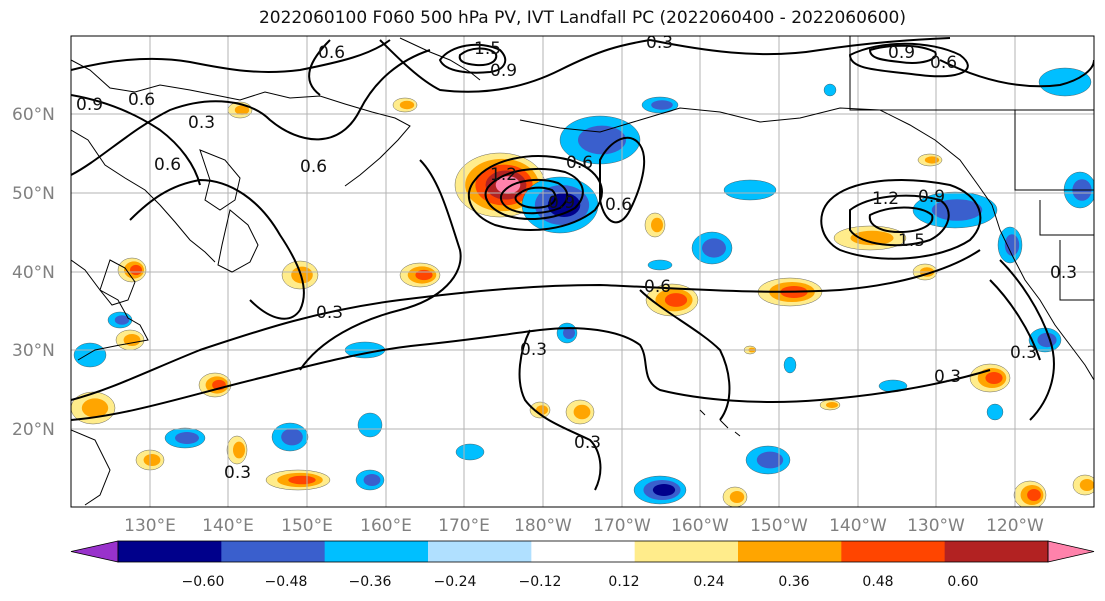  Describe the element at coordinates (455, 582) in the screenshot. I see `colorbar-tick-label: −0.24` at that location.